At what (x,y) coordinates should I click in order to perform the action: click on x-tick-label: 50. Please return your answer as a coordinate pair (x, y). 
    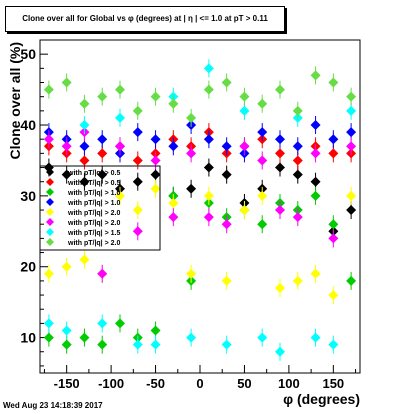
    Looking at the image, I should click on (244, 383).